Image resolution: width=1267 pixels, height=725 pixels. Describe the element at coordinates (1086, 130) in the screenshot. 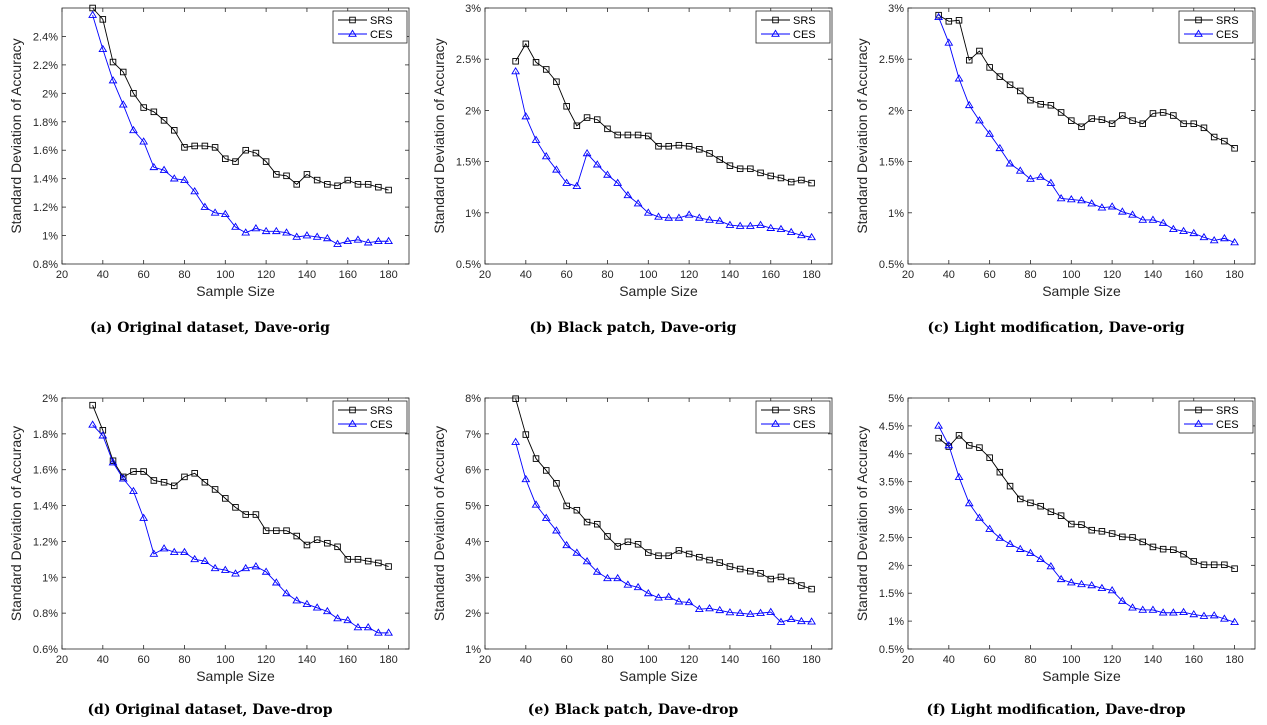

I see `ces-series-line` at that location.